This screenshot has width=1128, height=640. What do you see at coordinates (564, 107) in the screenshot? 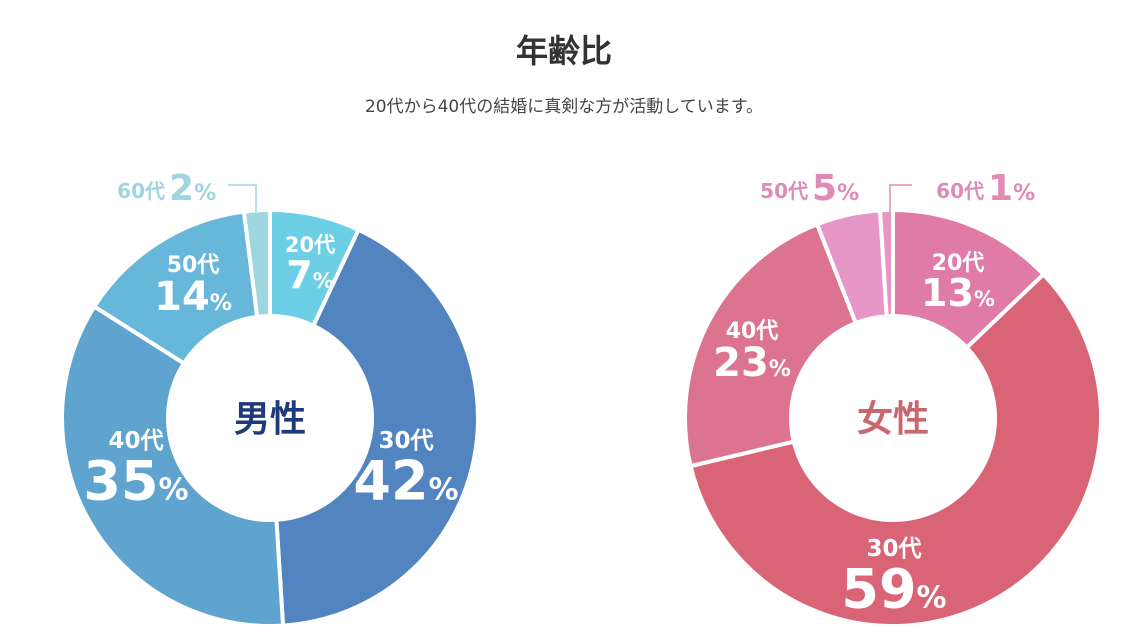
I see `page-subtitle: 20代から40代の結婚に真剣な方が活動しています。` at bounding box center [564, 107].